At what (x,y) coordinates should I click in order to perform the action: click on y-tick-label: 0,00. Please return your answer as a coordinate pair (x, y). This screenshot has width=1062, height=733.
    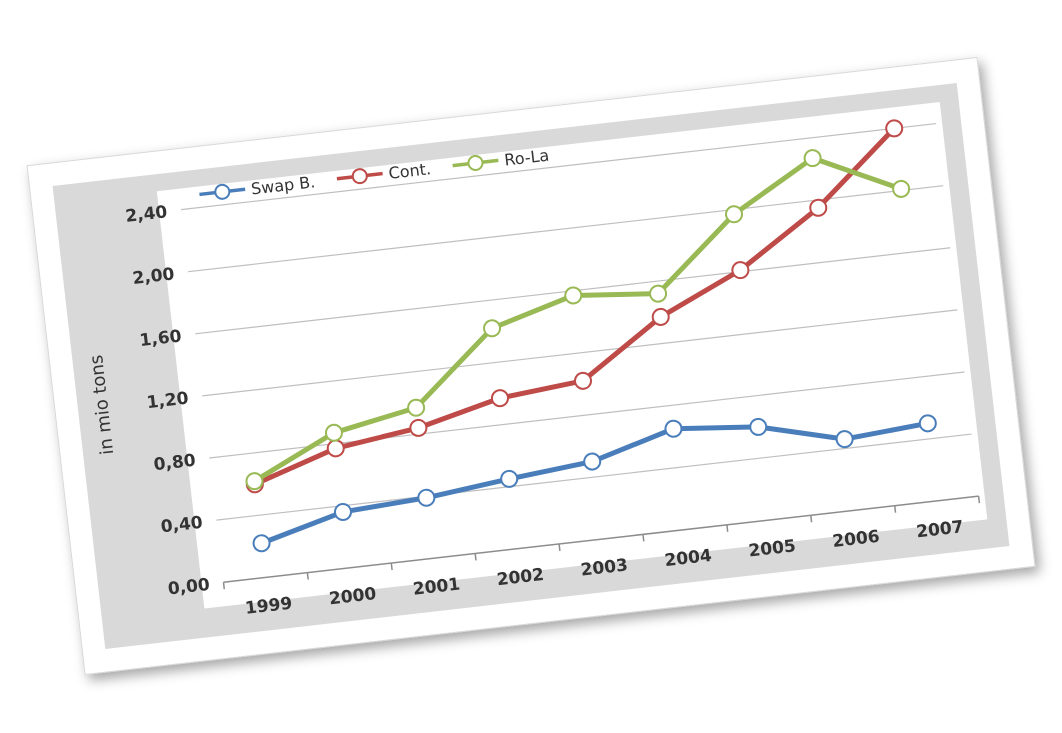
    Looking at the image, I should click on (189, 587).